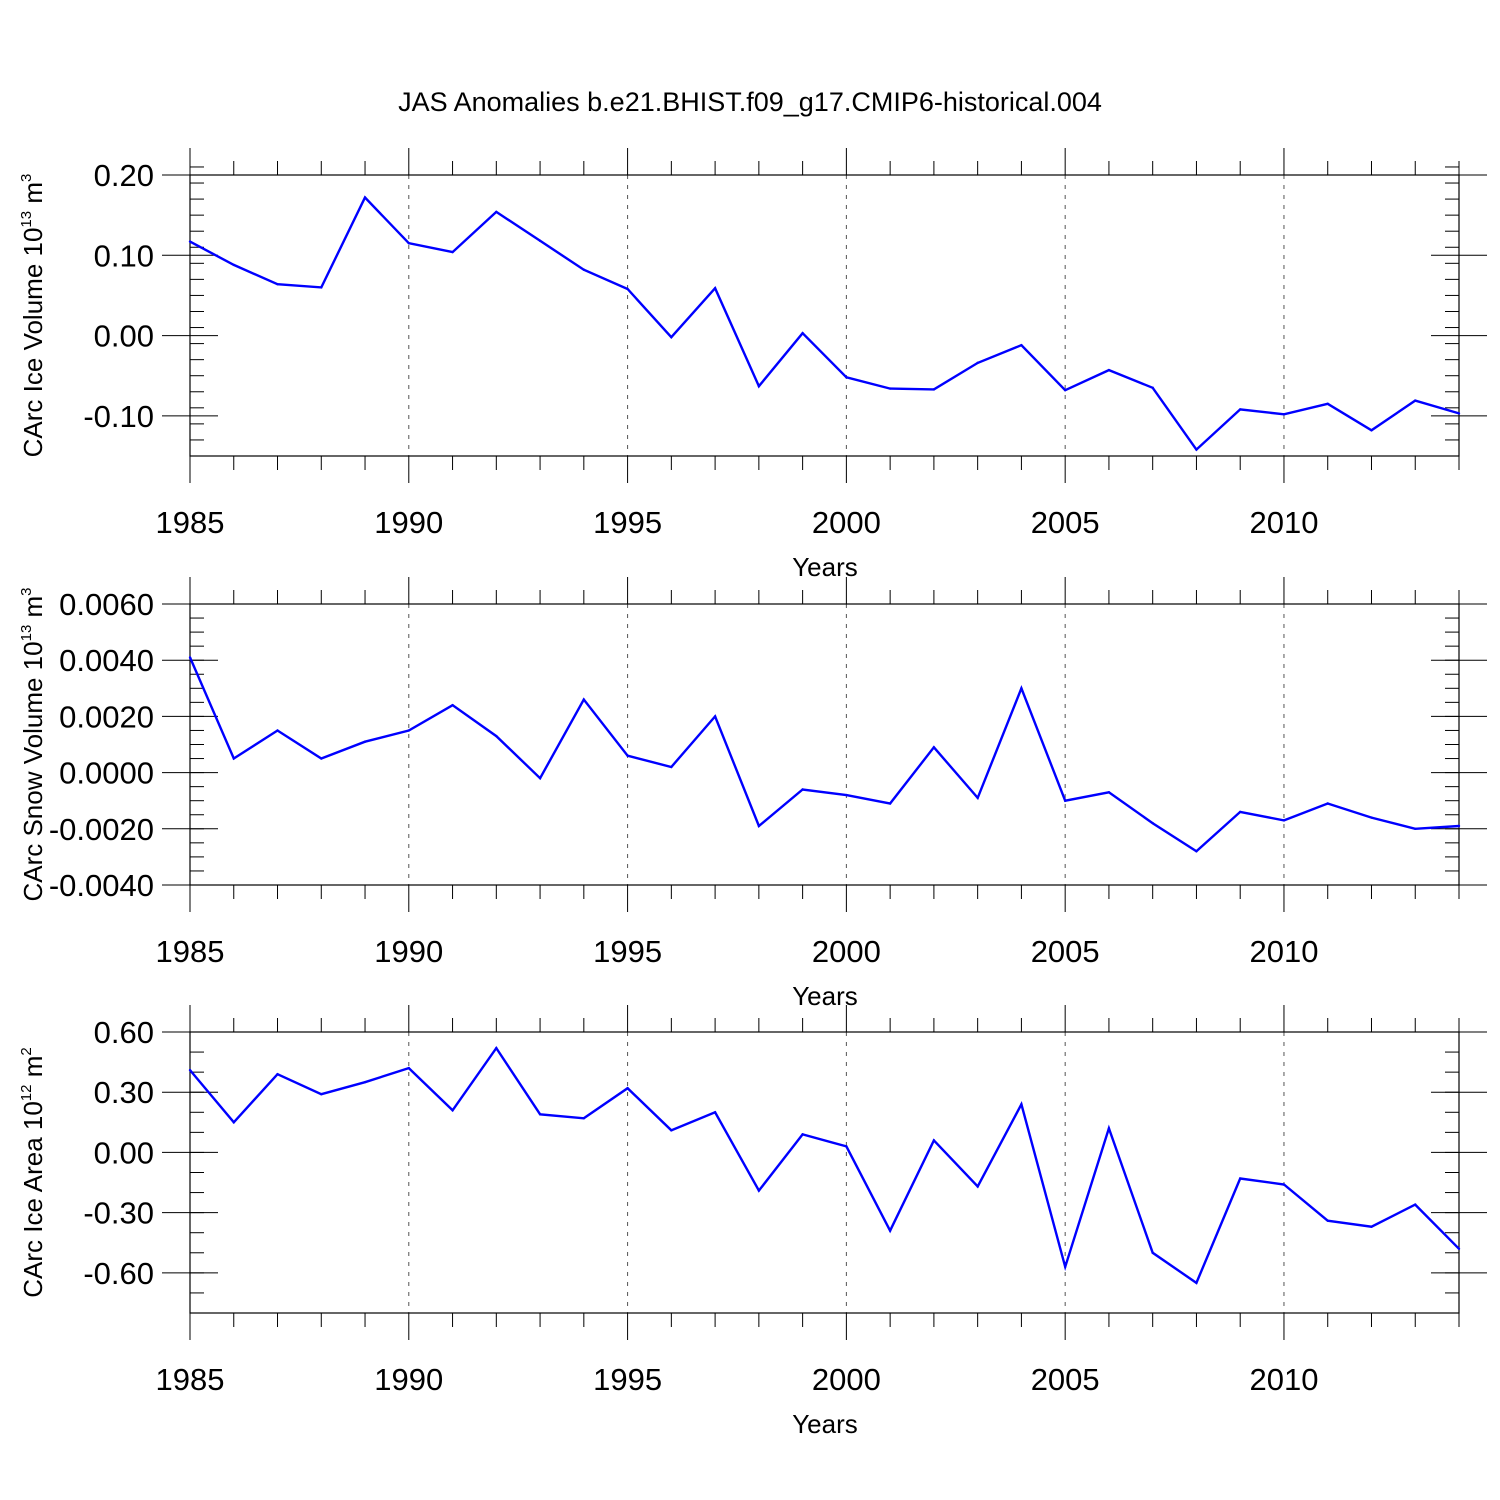  Describe the element at coordinates (101, 829) in the screenshot. I see `y-tick-label: -0.0020` at that location.